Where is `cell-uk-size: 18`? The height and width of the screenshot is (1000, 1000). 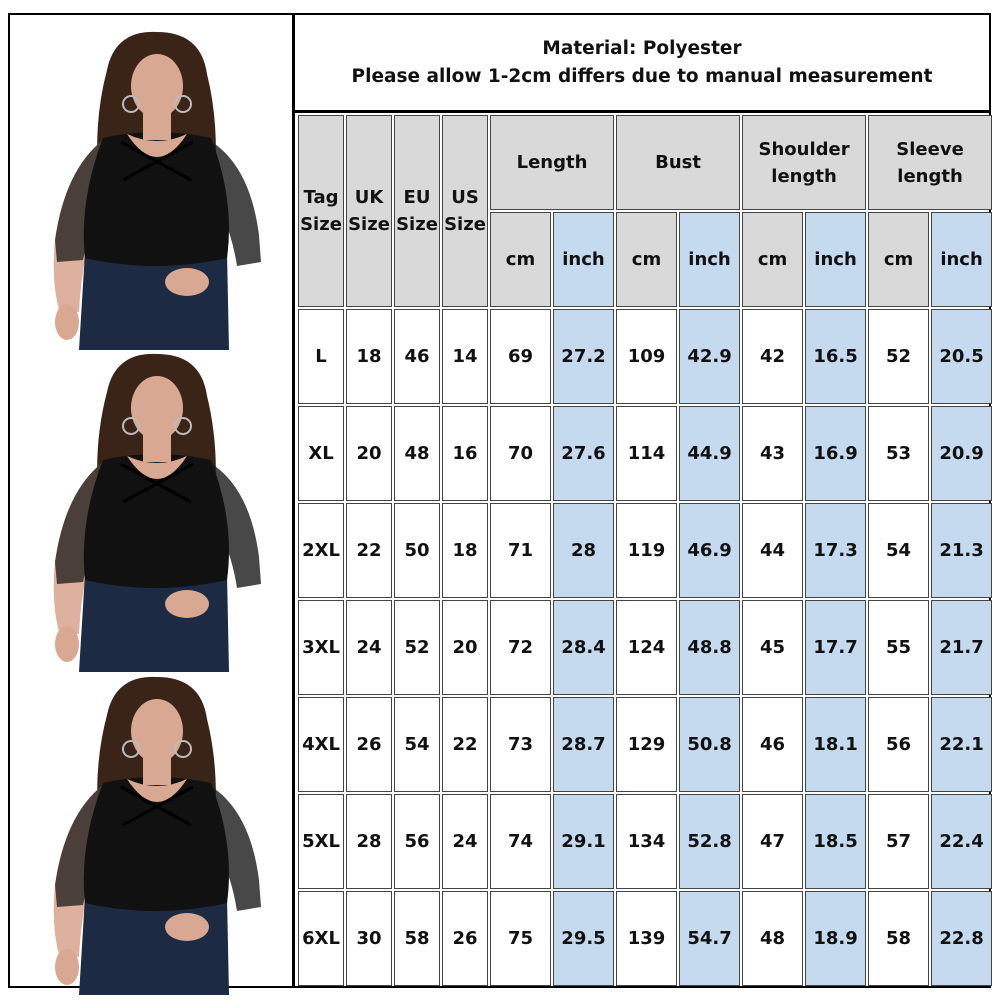
cell-uk-size: 18 is located at coordinates (369, 356).